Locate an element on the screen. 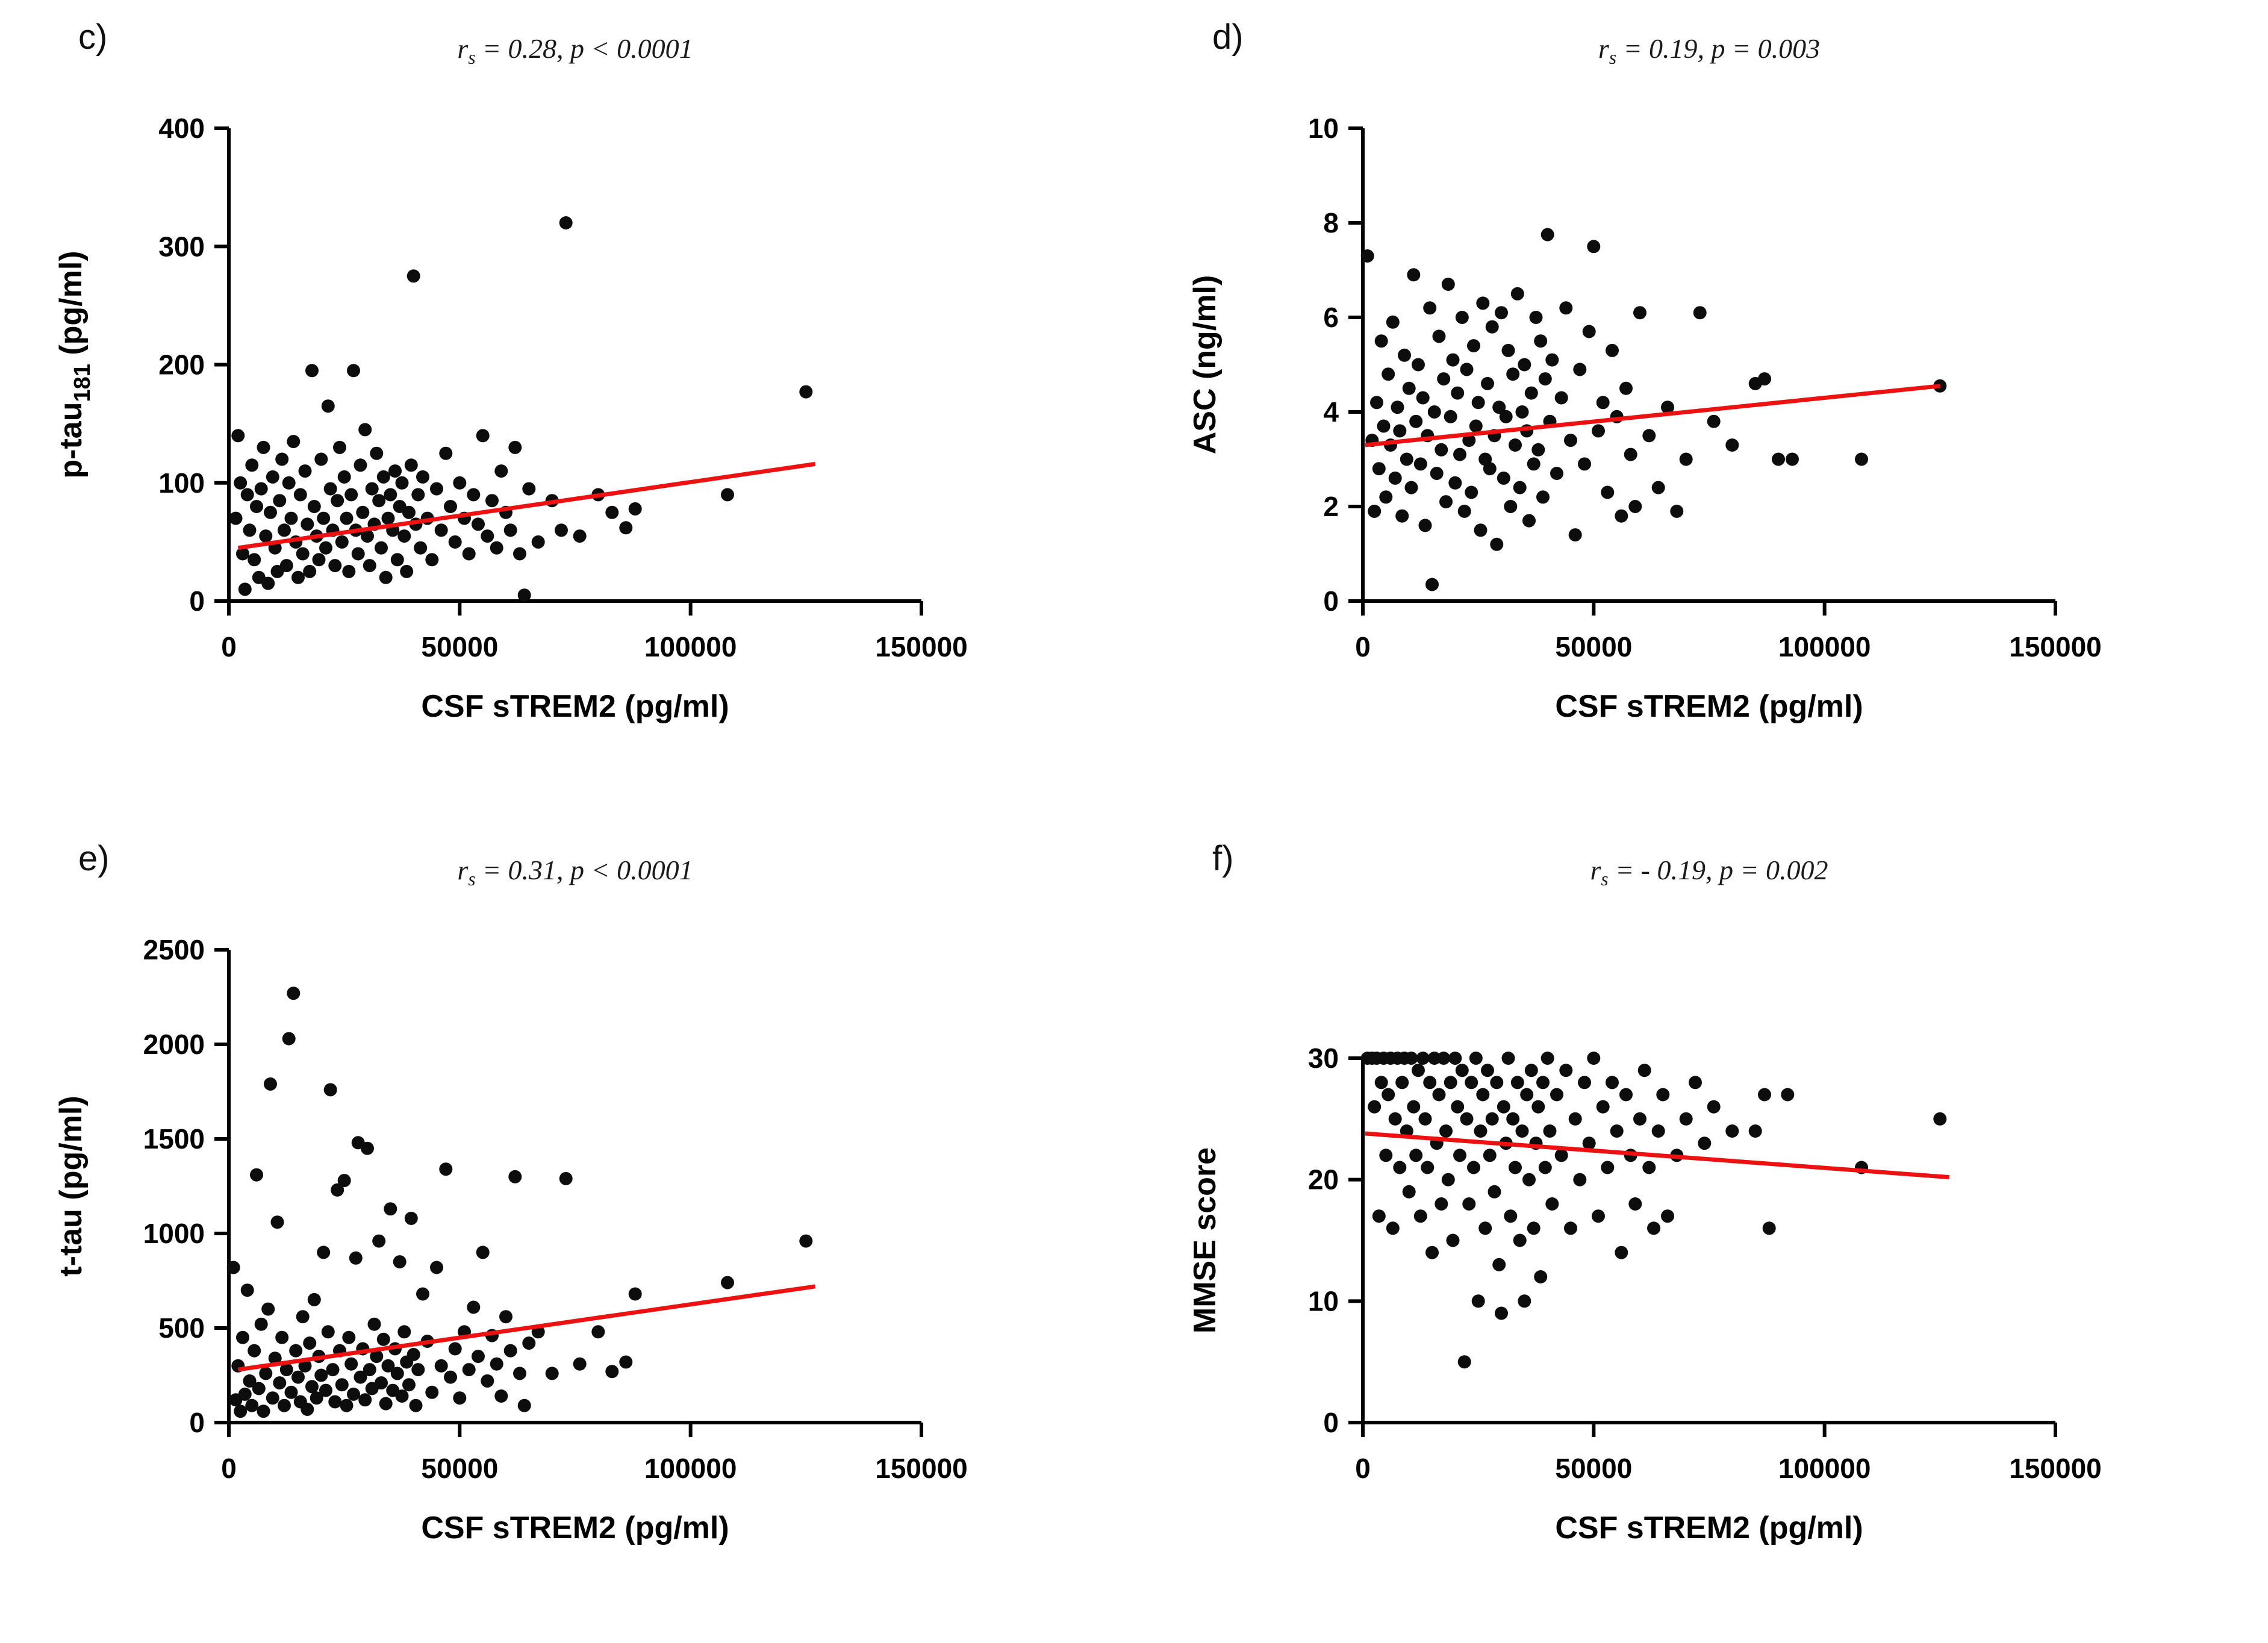 This screenshot has width=2268, height=1643. y-tick-label: 6 is located at coordinates (1331, 318).